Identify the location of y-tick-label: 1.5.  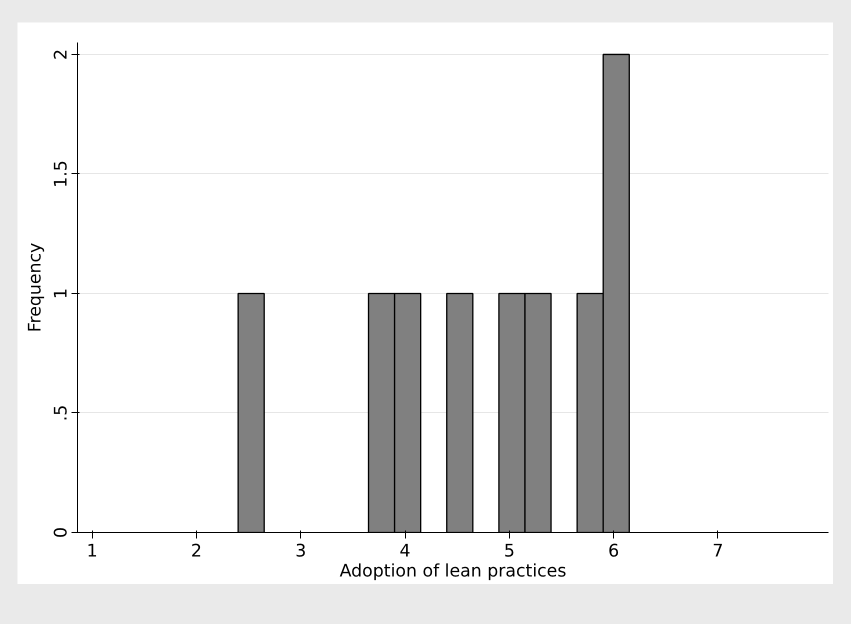
(62, 174).